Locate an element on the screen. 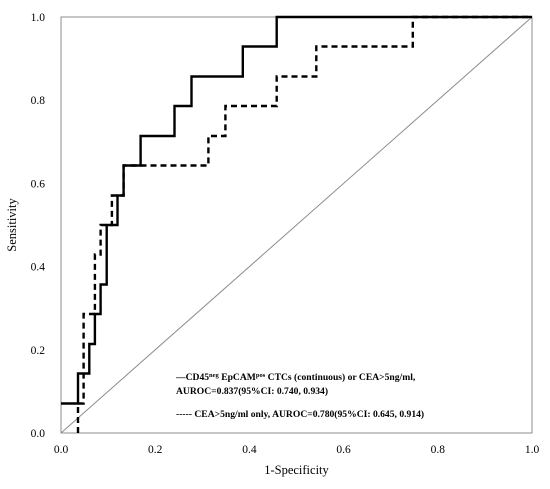 Image resolution: width=550 pixels, height=489 pixels. legend-solid-prefix: —CD45 is located at coordinates (192, 377).